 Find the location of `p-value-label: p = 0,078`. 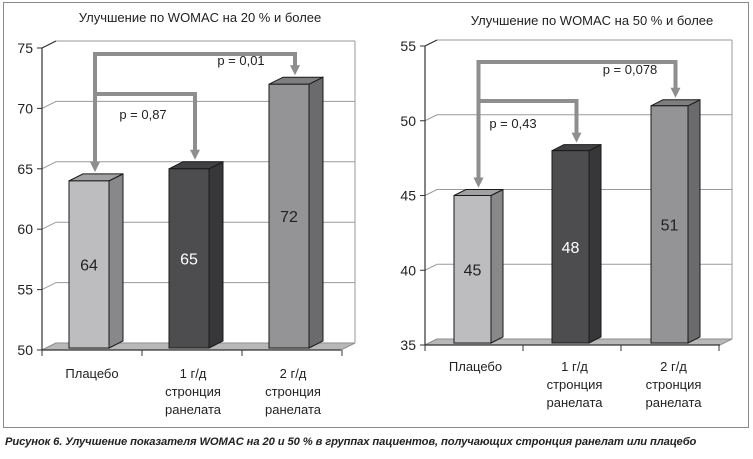

p-value-label: p = 0,078 is located at coordinates (630, 69).